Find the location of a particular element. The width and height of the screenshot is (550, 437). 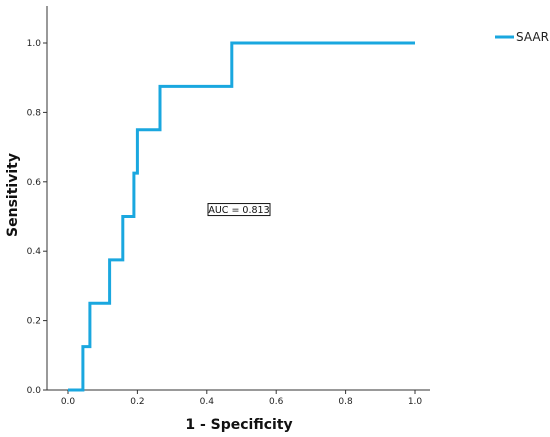

auc-label: AUC = 0.813 is located at coordinates (238, 210).